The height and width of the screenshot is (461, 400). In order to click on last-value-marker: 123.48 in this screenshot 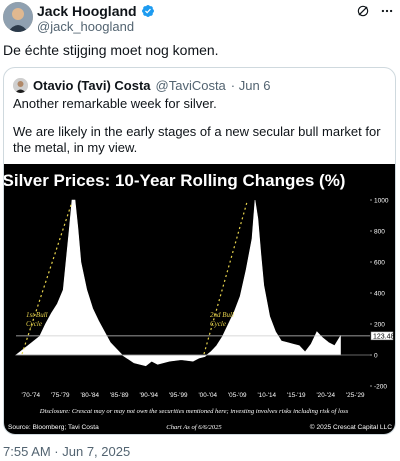, I will do `click(382, 335)`.